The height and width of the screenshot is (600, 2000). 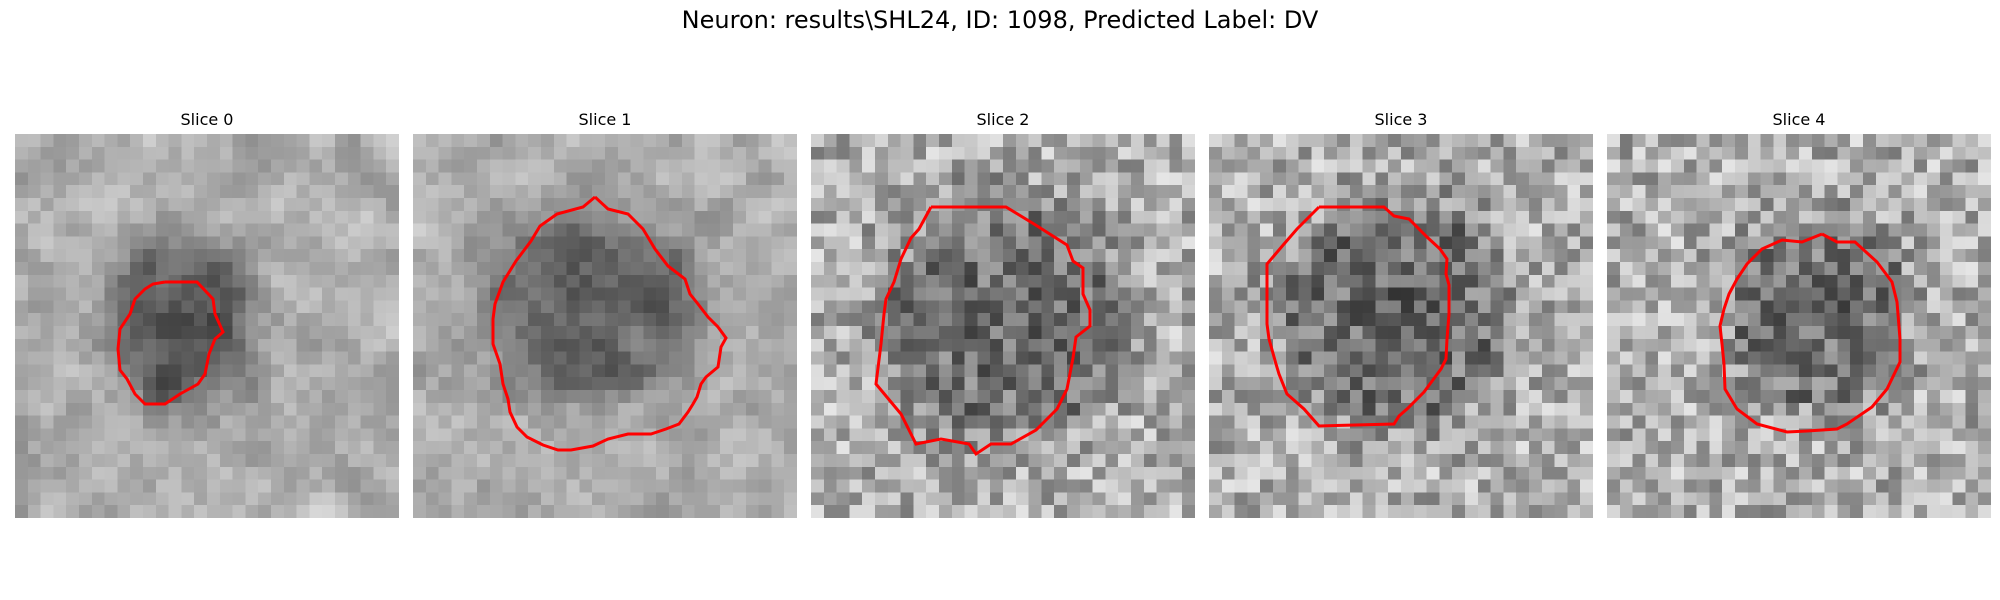 I want to click on slice-panel-3: Slice 3, so click(x=1401, y=314).